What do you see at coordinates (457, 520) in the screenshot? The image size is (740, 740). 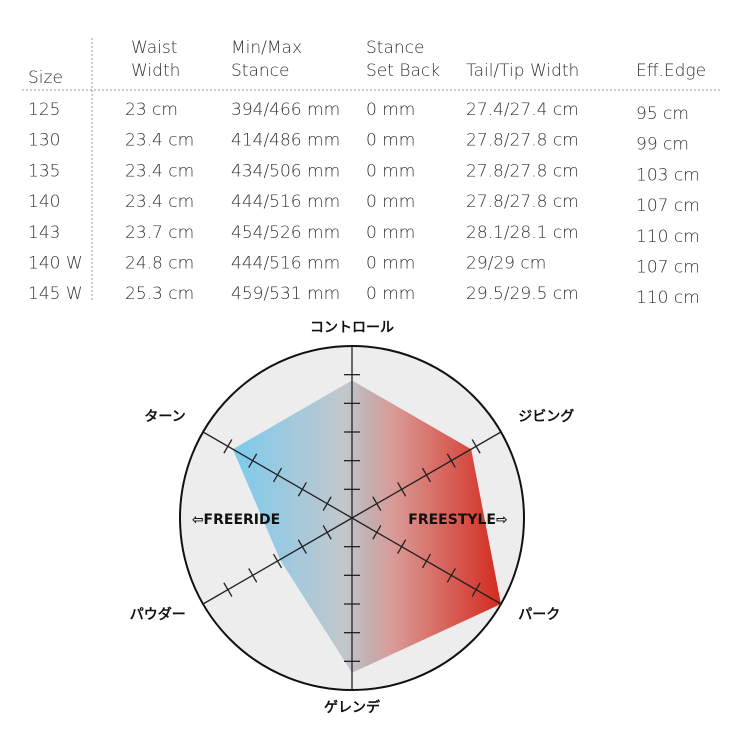 I see `annotation: FREESTYLE⇨` at bounding box center [457, 520].